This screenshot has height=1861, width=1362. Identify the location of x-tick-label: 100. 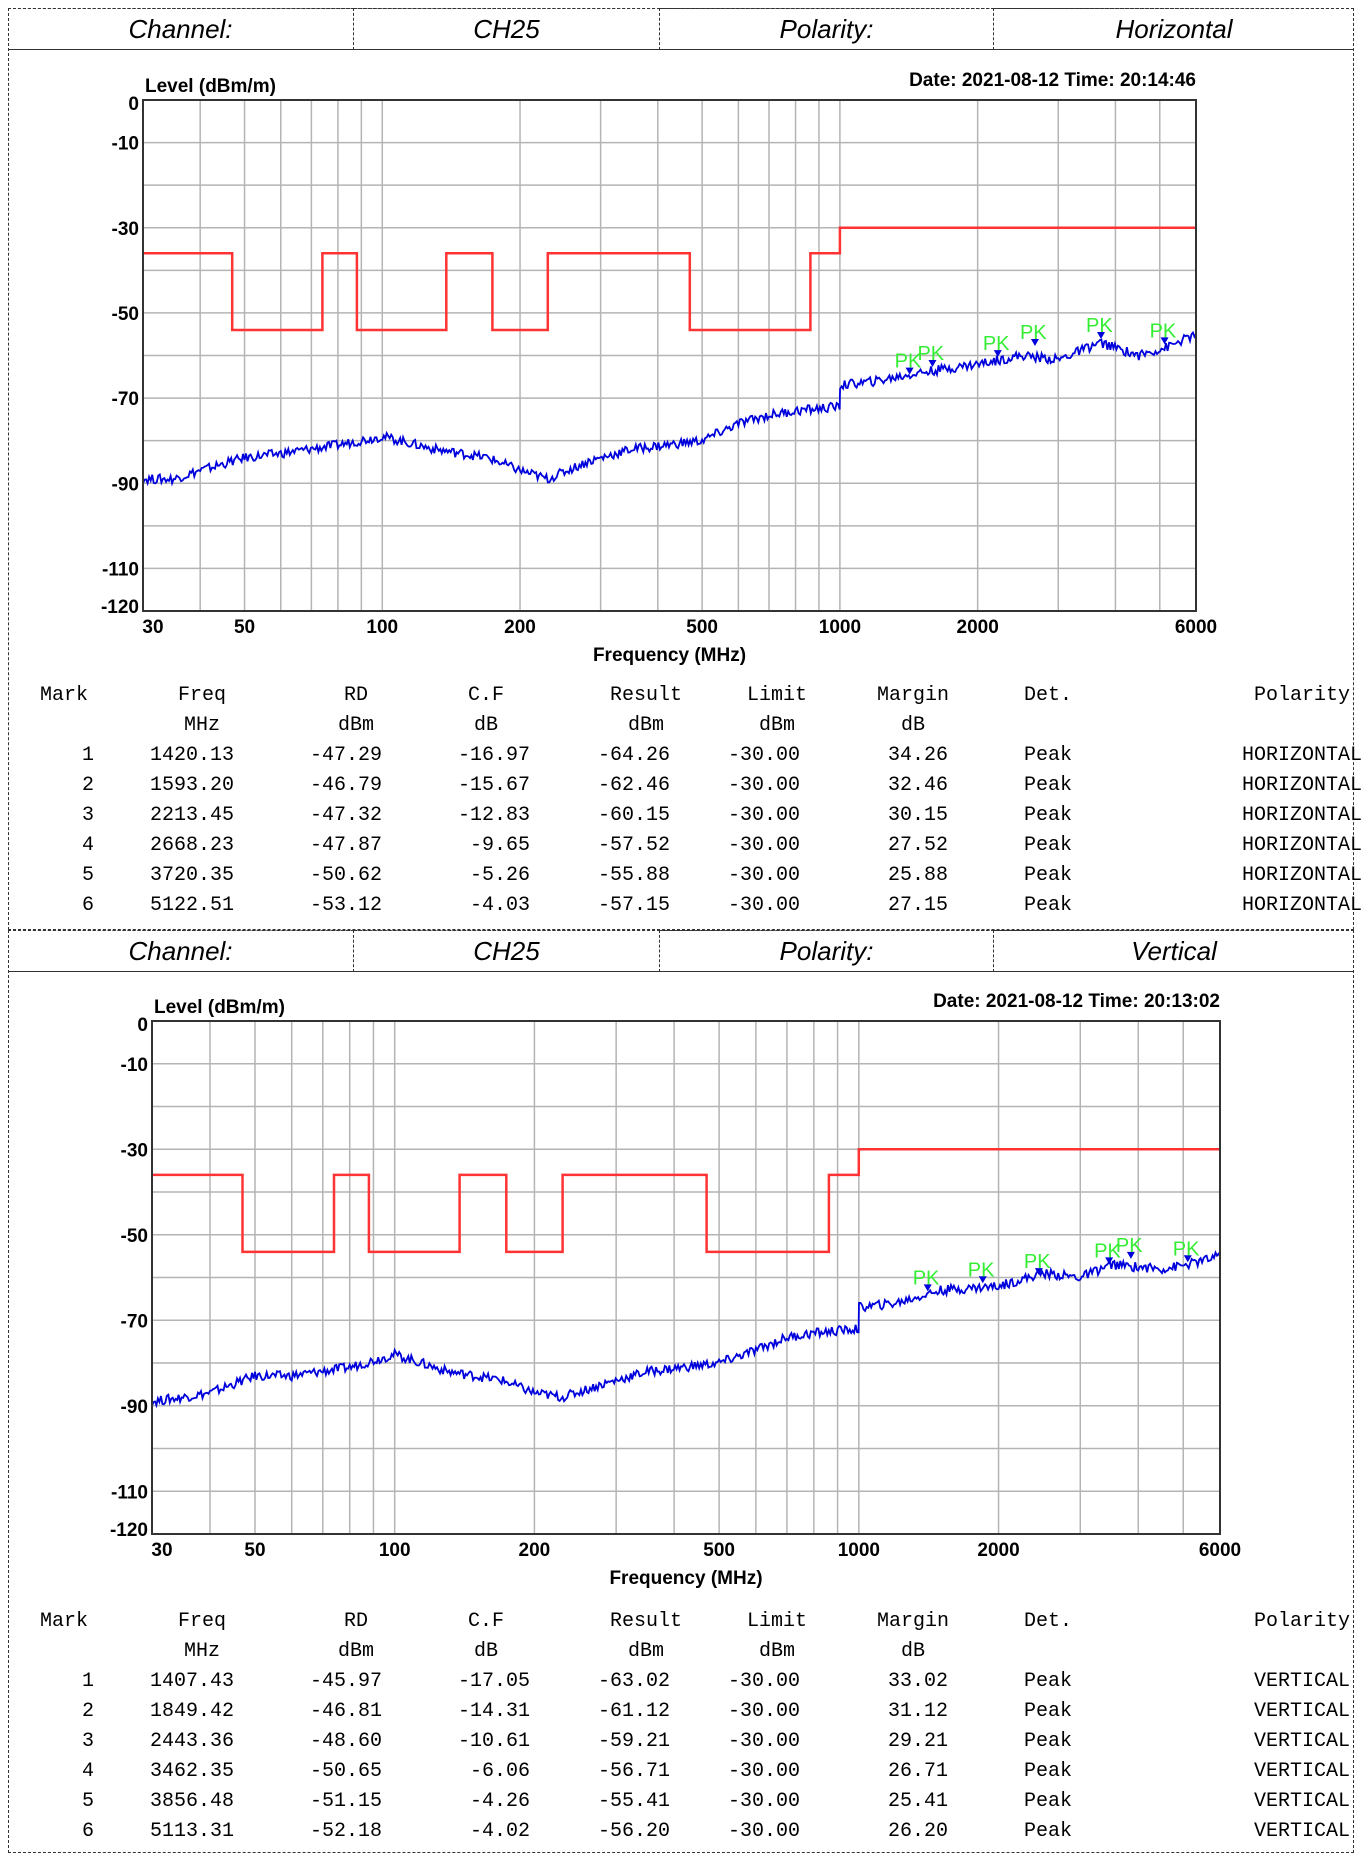
(382, 627).